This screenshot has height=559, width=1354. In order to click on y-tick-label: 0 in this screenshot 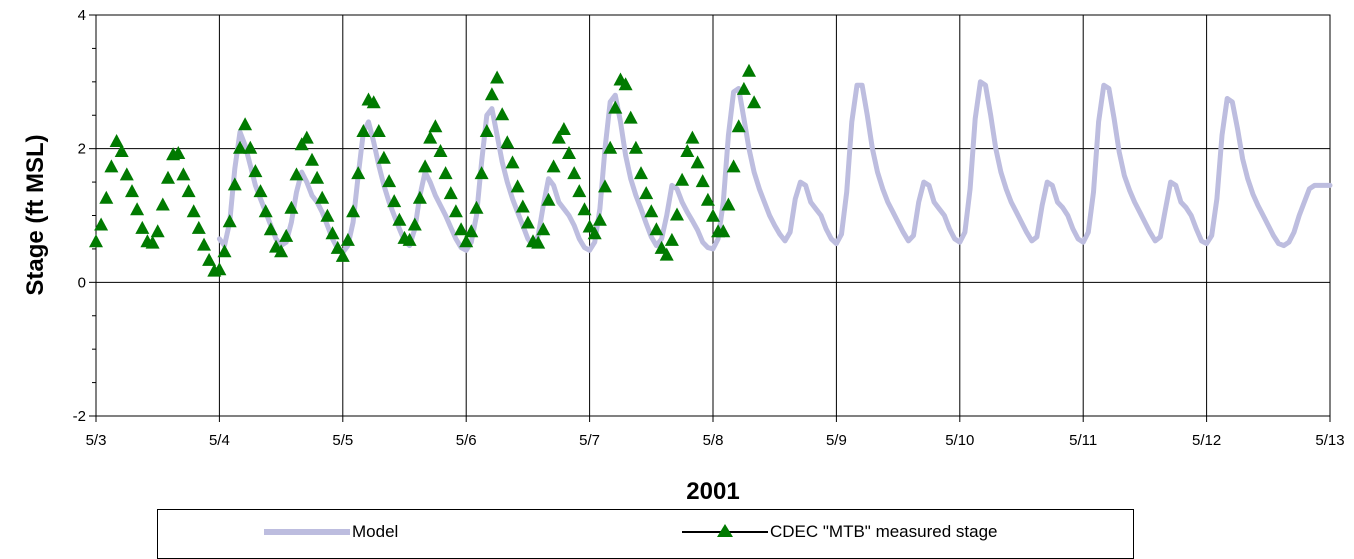, I will do `click(82, 282)`.